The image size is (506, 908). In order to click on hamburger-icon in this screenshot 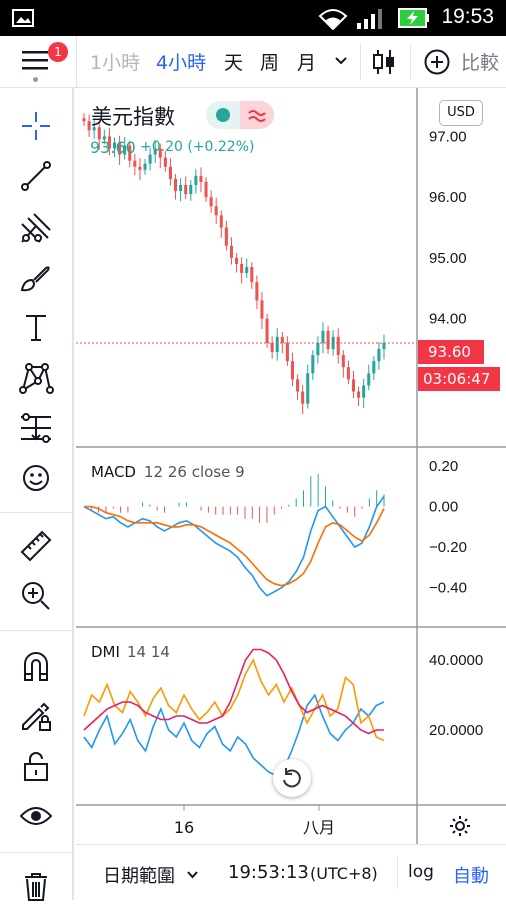, I will do `click(35, 60)`.